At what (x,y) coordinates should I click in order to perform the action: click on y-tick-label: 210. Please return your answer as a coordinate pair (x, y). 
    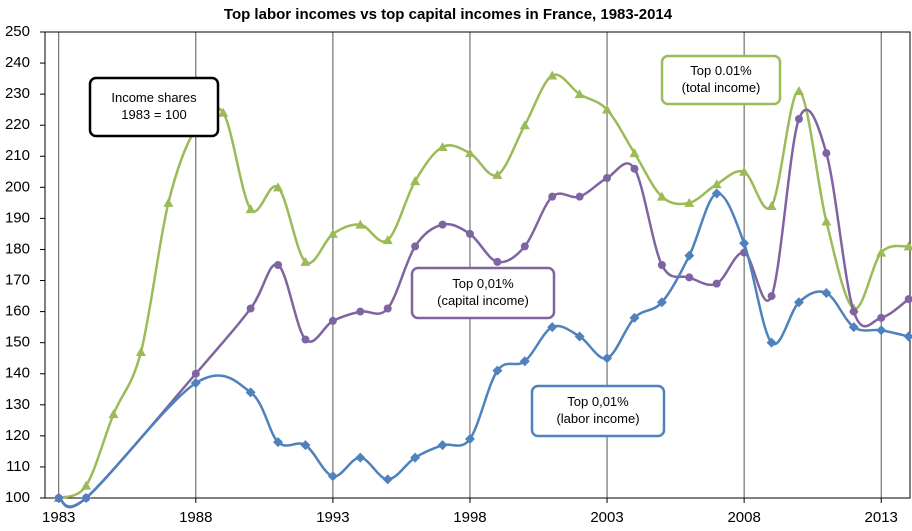
    Looking at the image, I should click on (17, 155).